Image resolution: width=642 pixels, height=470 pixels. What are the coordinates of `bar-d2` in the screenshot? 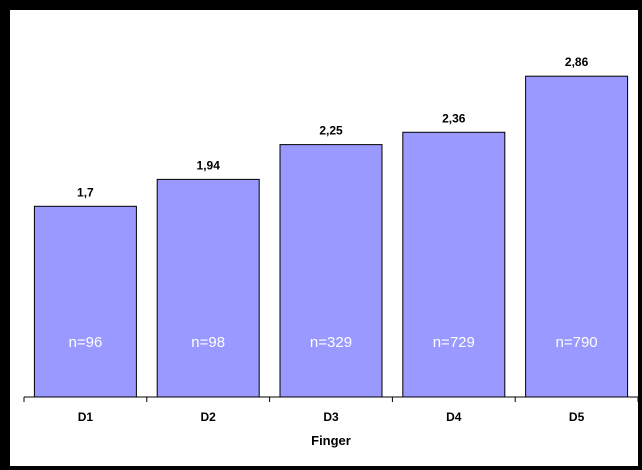 It's located at (208, 288).